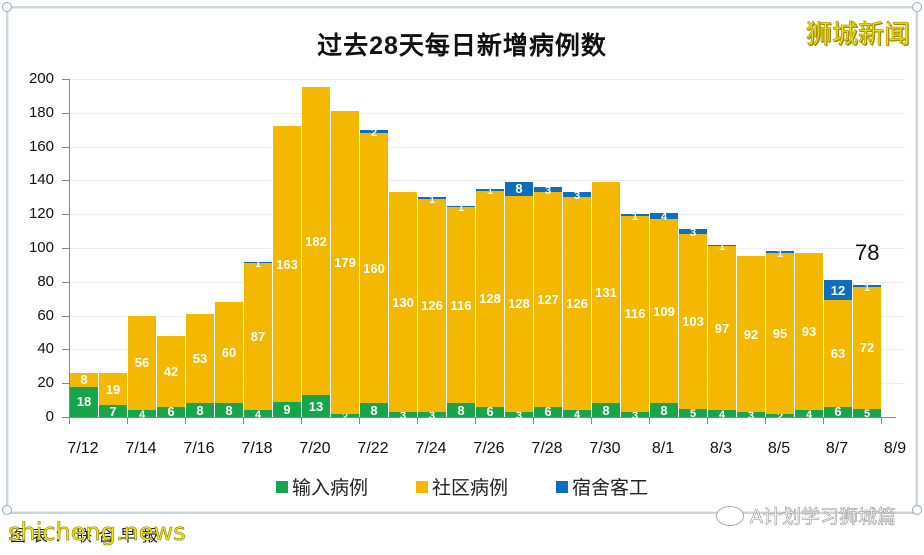 The height and width of the screenshot is (555, 924). What do you see at coordinates (663, 448) in the screenshot?
I see `x-tick-label: 8/1` at bounding box center [663, 448].